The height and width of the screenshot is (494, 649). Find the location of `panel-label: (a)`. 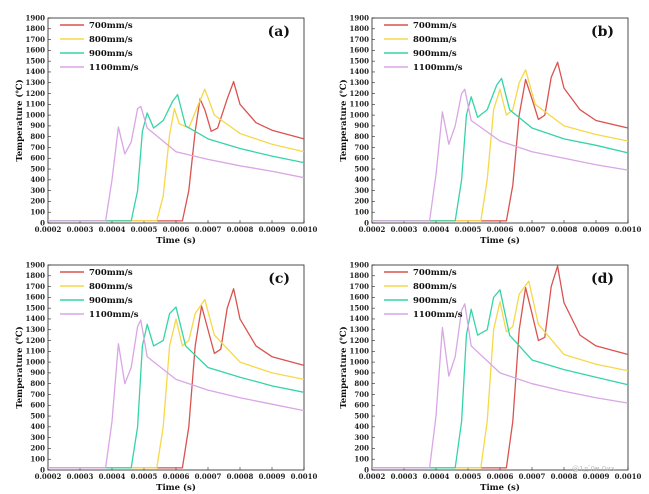

panel-label: (a) is located at coordinates (279, 32).